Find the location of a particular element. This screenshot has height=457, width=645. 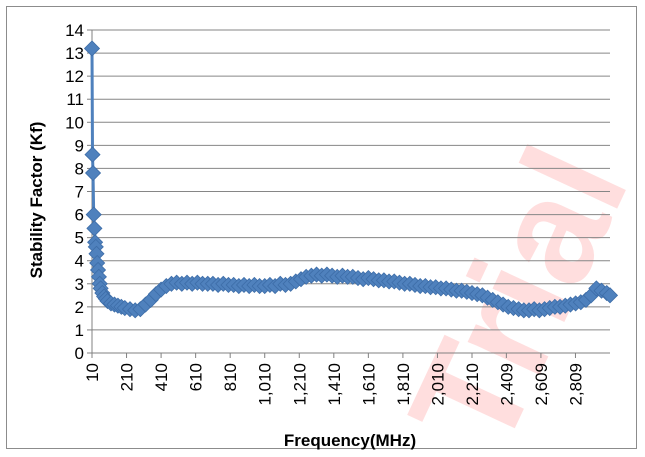

y-tick-label: 11 is located at coordinates (75, 99).